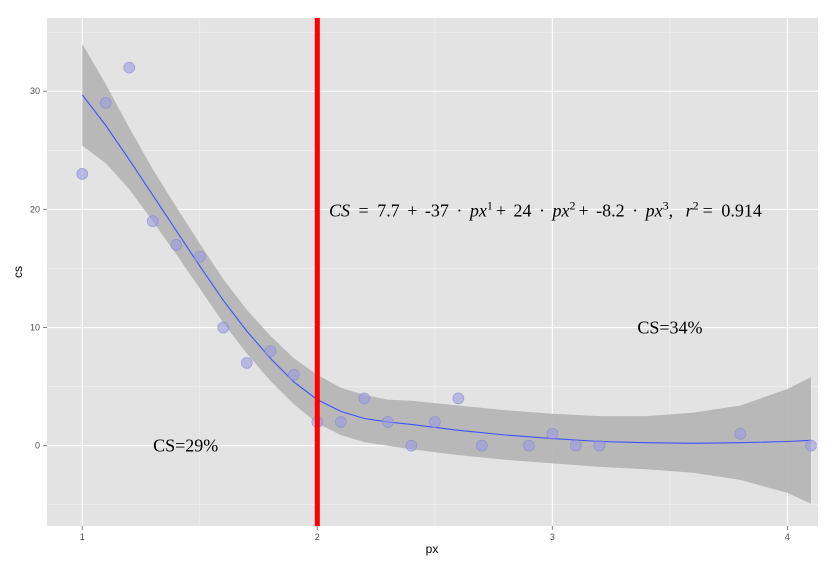 The width and height of the screenshot is (836, 568). I want to click on y-axis-ticks: 0 10 20 30, so click(38, 268).